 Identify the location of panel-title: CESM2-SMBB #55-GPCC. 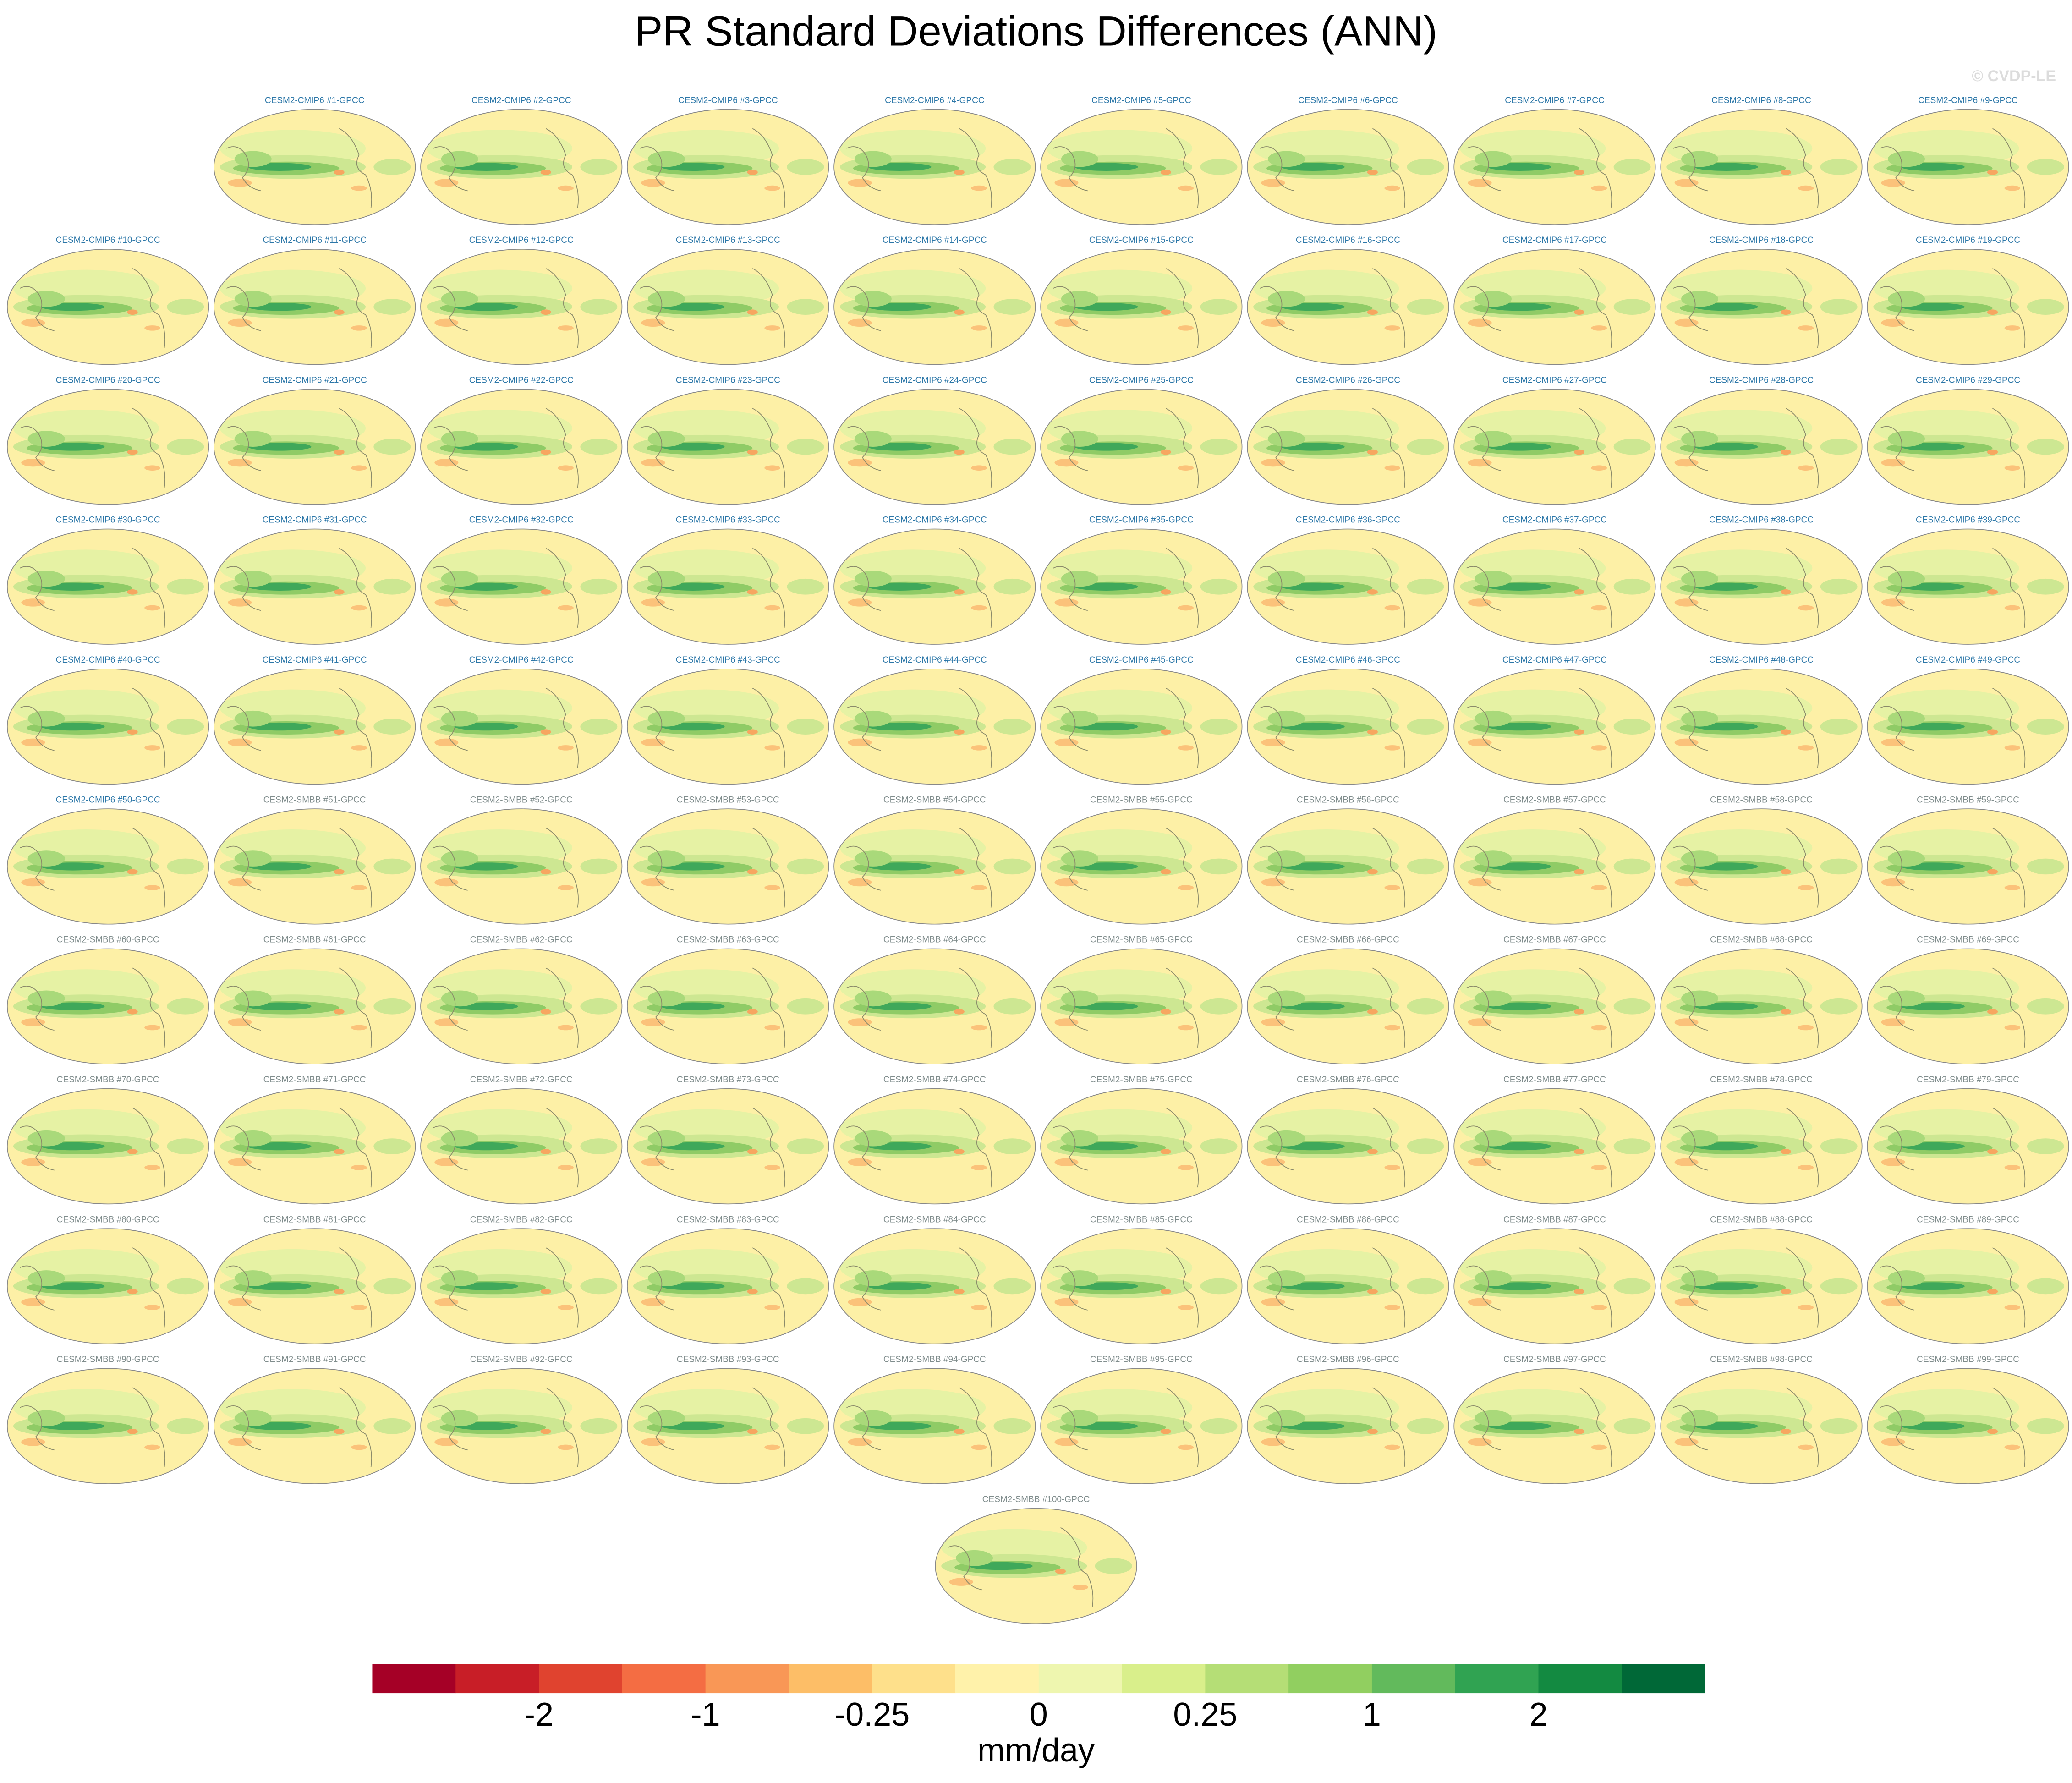
(1141, 800).